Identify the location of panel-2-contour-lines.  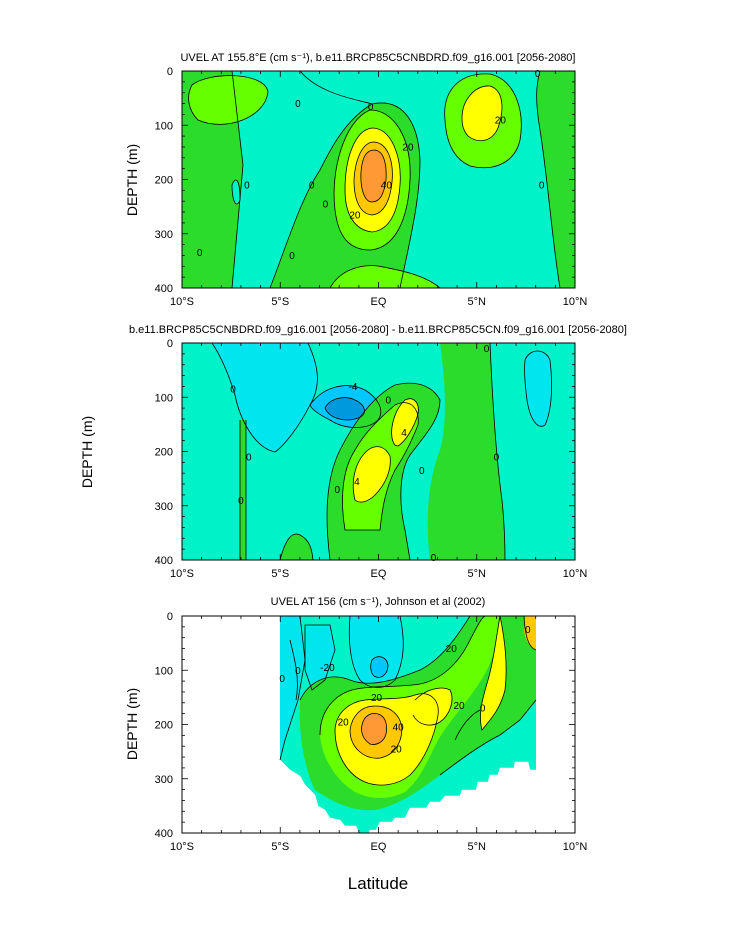
(381, 451).